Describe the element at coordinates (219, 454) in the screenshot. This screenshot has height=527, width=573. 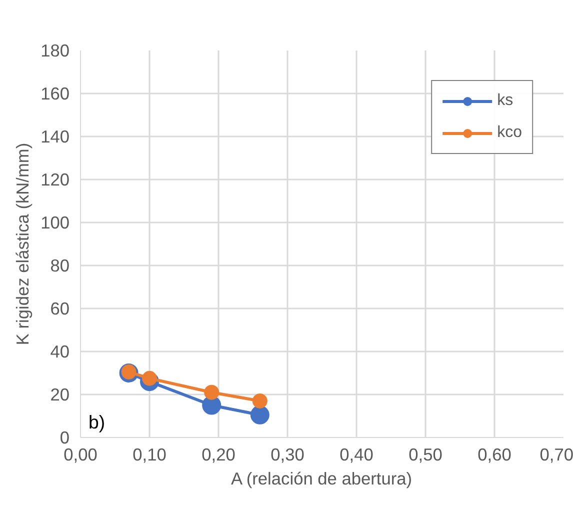
I see `x-tick-label: 0,20` at that location.